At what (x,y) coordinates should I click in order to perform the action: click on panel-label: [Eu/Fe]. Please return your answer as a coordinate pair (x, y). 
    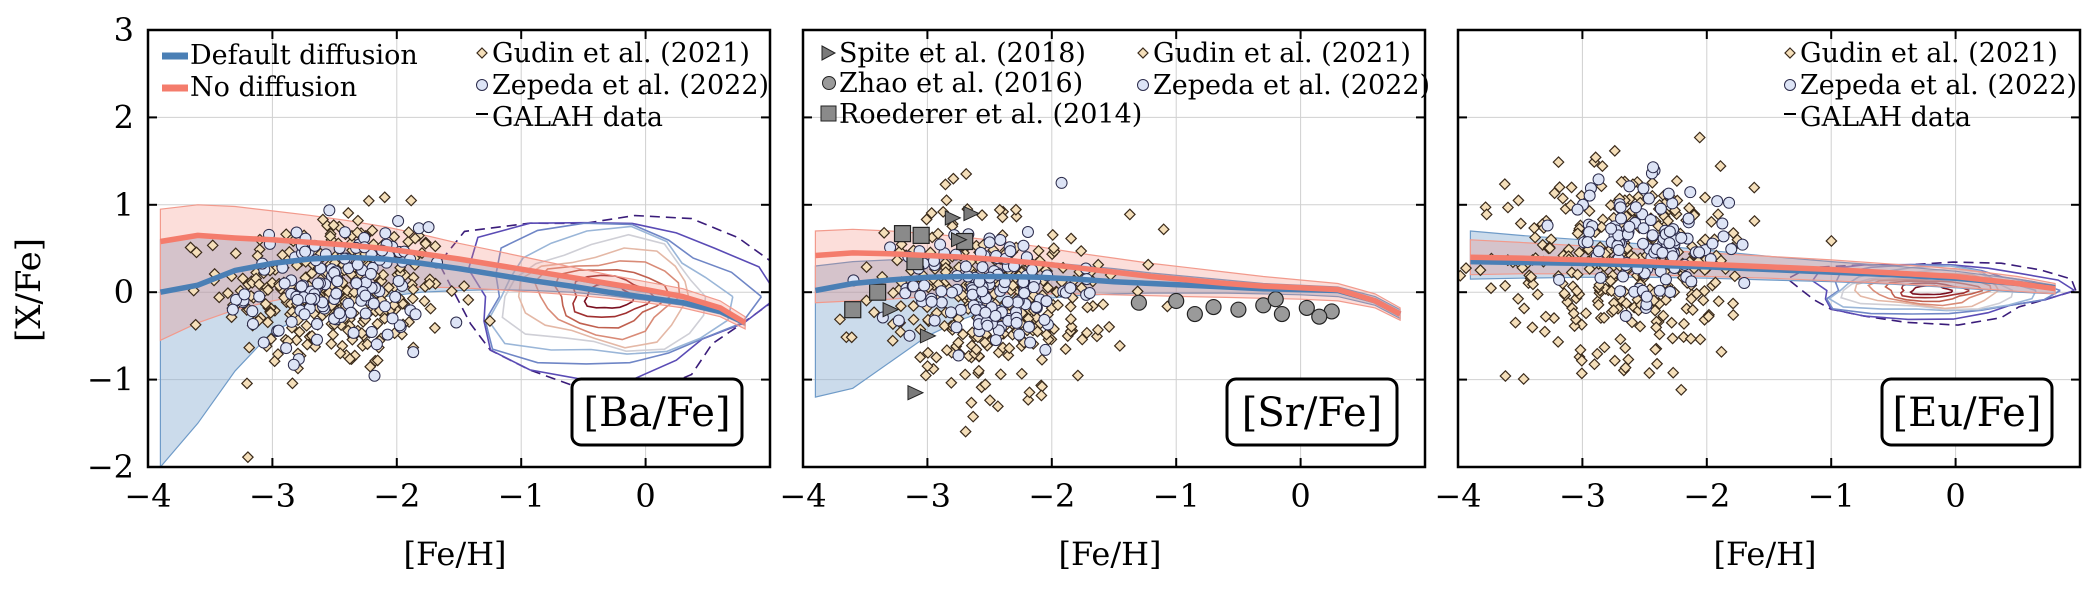
    Looking at the image, I should click on (1967, 413).